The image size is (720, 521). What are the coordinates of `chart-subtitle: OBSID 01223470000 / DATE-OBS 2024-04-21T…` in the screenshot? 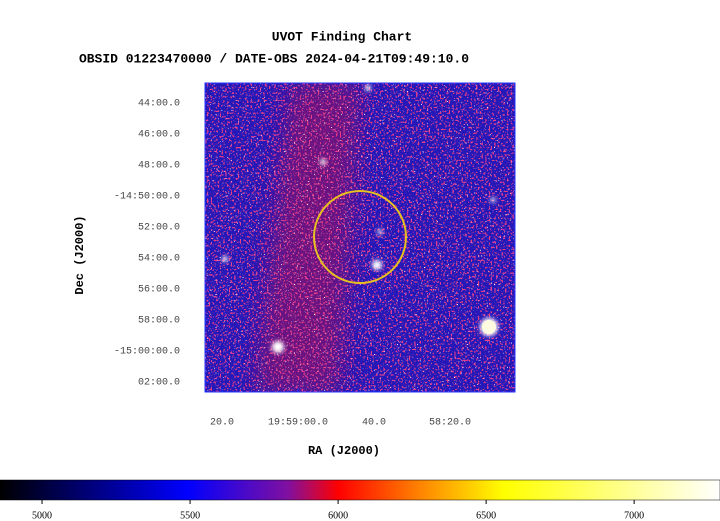 It's located at (274, 58).